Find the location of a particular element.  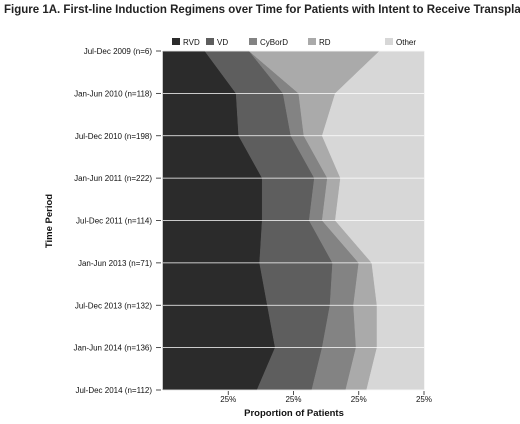

legend-label-rvd: RVD is located at coordinates (191, 42).